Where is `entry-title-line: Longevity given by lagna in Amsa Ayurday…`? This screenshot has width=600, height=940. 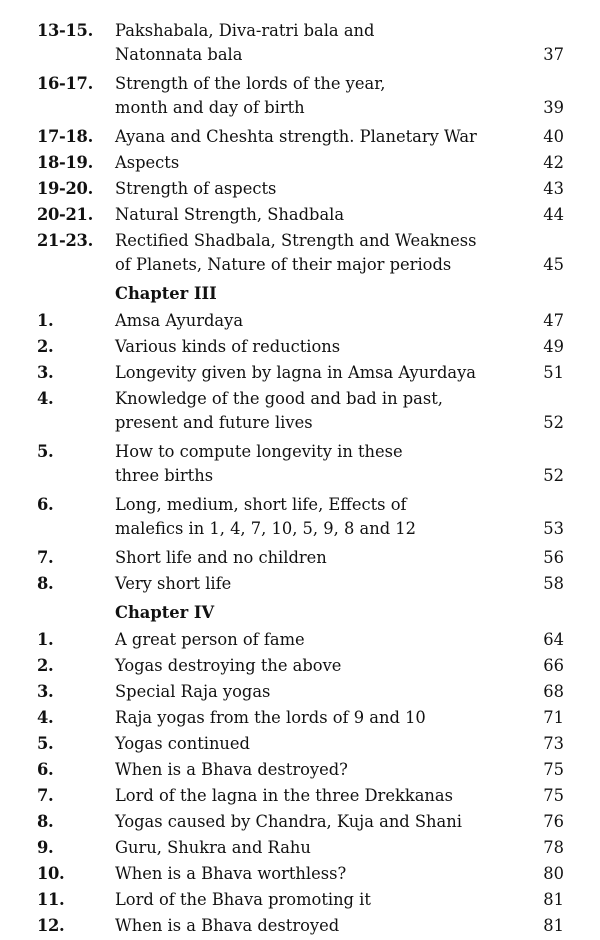 entry-title-line: Longevity given by lagna in Amsa Ayurday… is located at coordinates (296, 372).